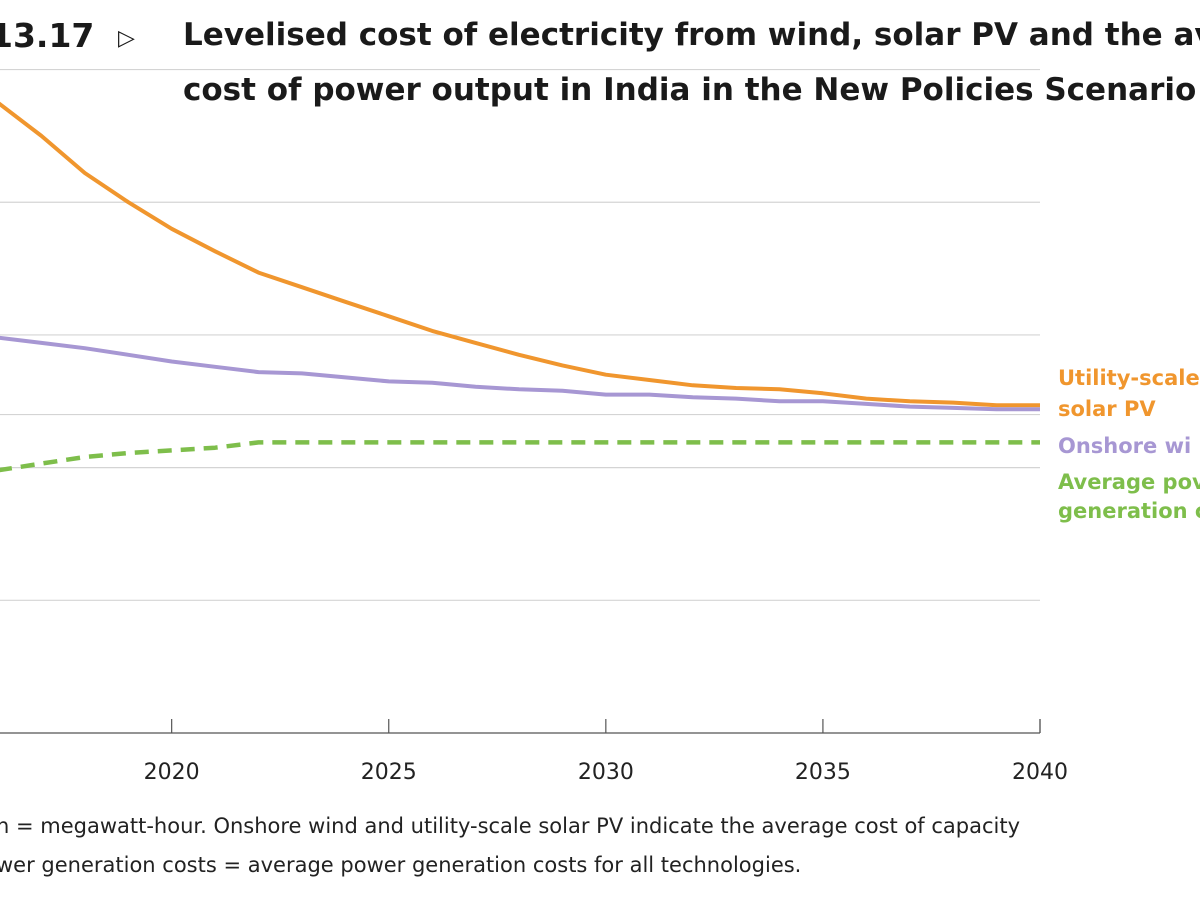 The height and width of the screenshot is (900, 1200). What do you see at coordinates (1040, 772) in the screenshot?
I see `x-tick-label-2040: 2040` at bounding box center [1040, 772].